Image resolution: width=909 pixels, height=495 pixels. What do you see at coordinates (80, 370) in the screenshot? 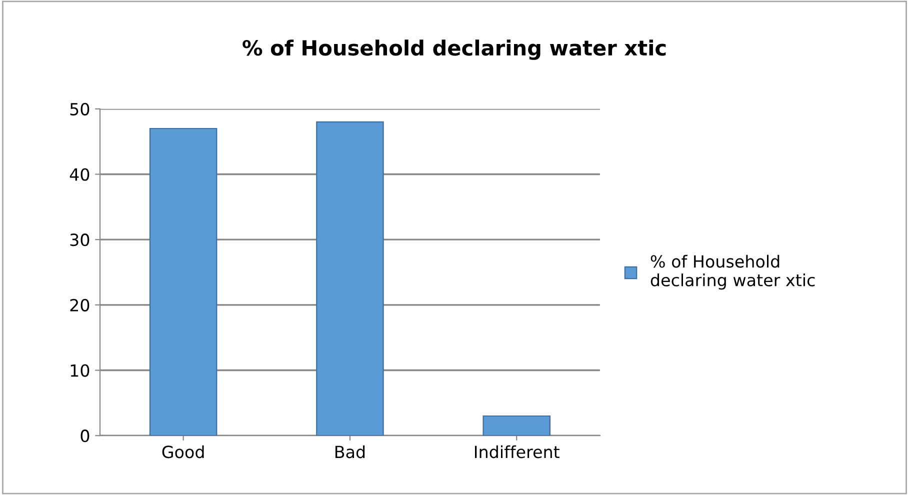
I see `y-tick-label: 10` at bounding box center [80, 370].